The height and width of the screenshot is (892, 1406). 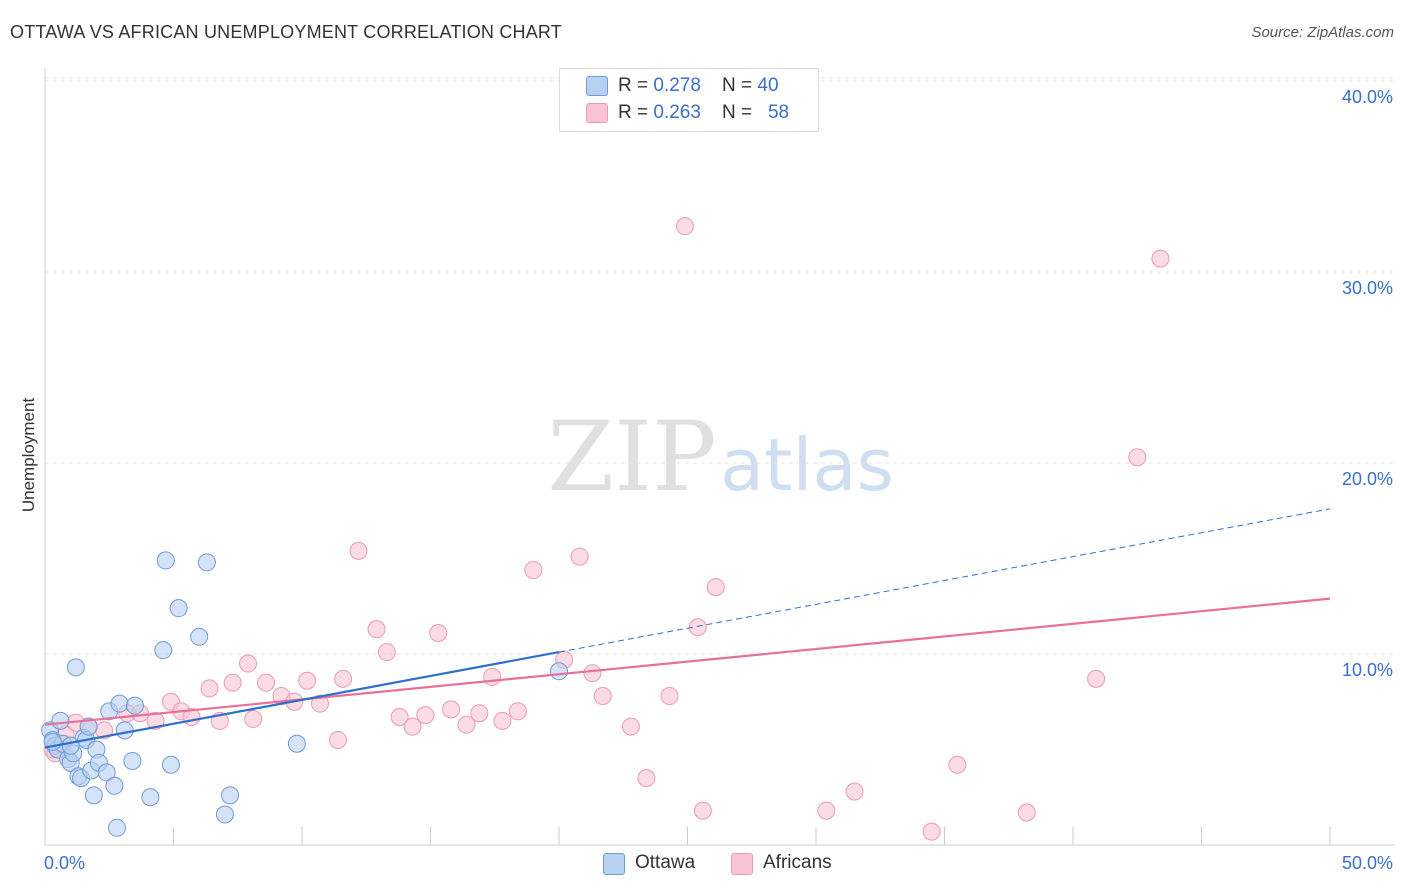 I want to click on bottom-legend-label-africans: Africans, so click(x=797, y=862).